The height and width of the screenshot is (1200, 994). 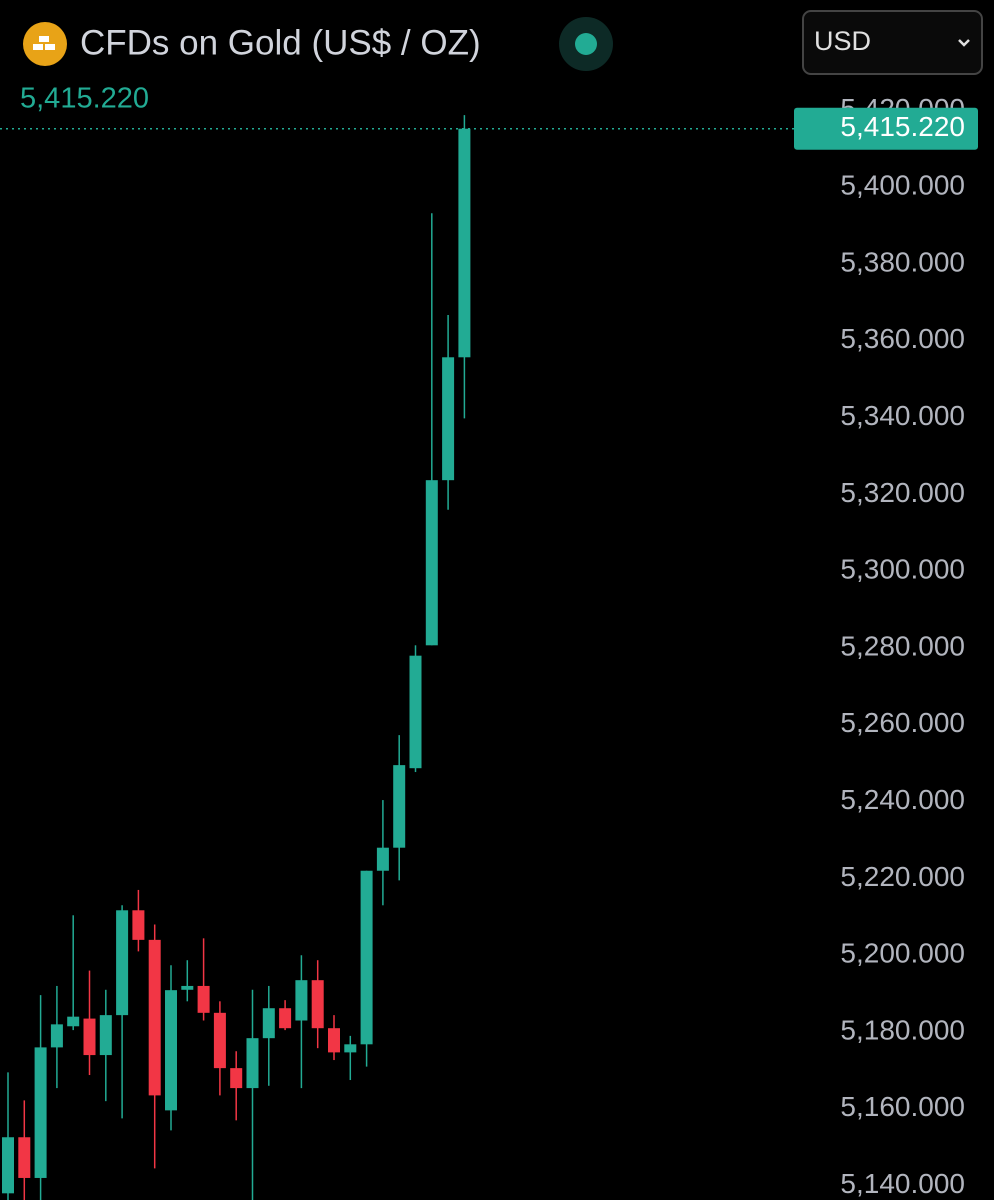 I want to click on header-price: 5,415.220, so click(x=84, y=99).